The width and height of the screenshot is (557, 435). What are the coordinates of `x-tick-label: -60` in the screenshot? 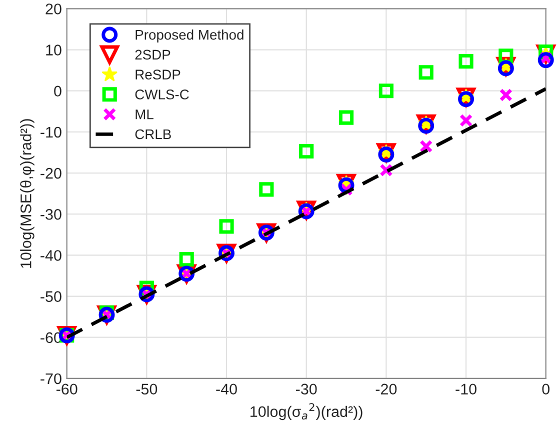 It's located at (67, 389).